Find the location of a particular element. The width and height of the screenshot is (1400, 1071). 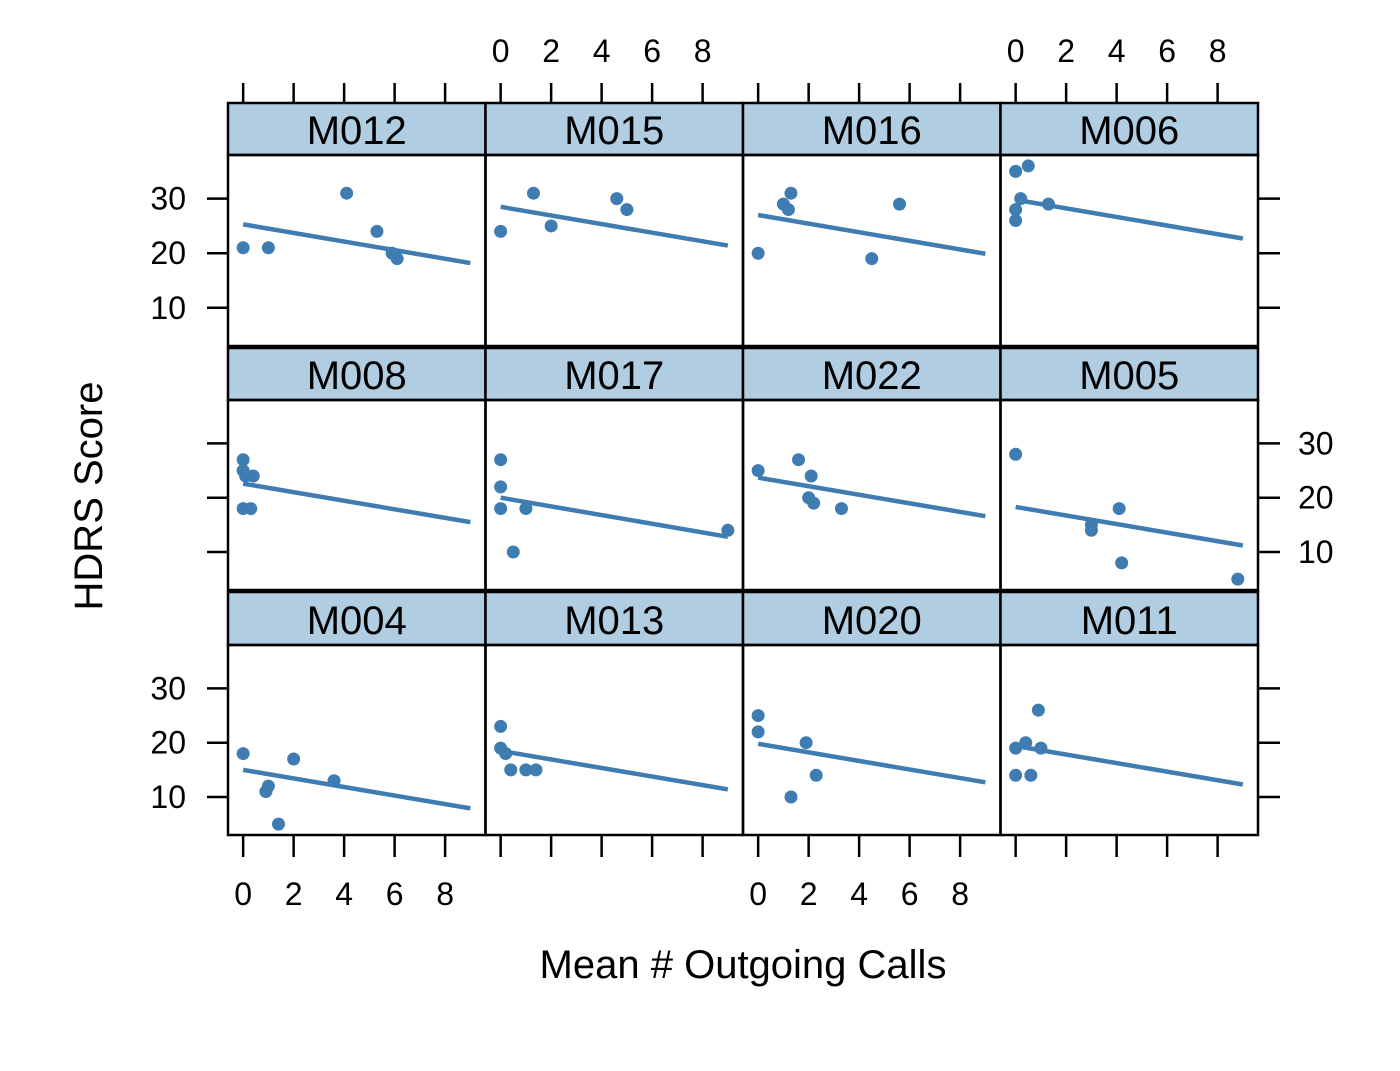

x-tick-label-top-3-0: 0 is located at coordinates (1016, 51).